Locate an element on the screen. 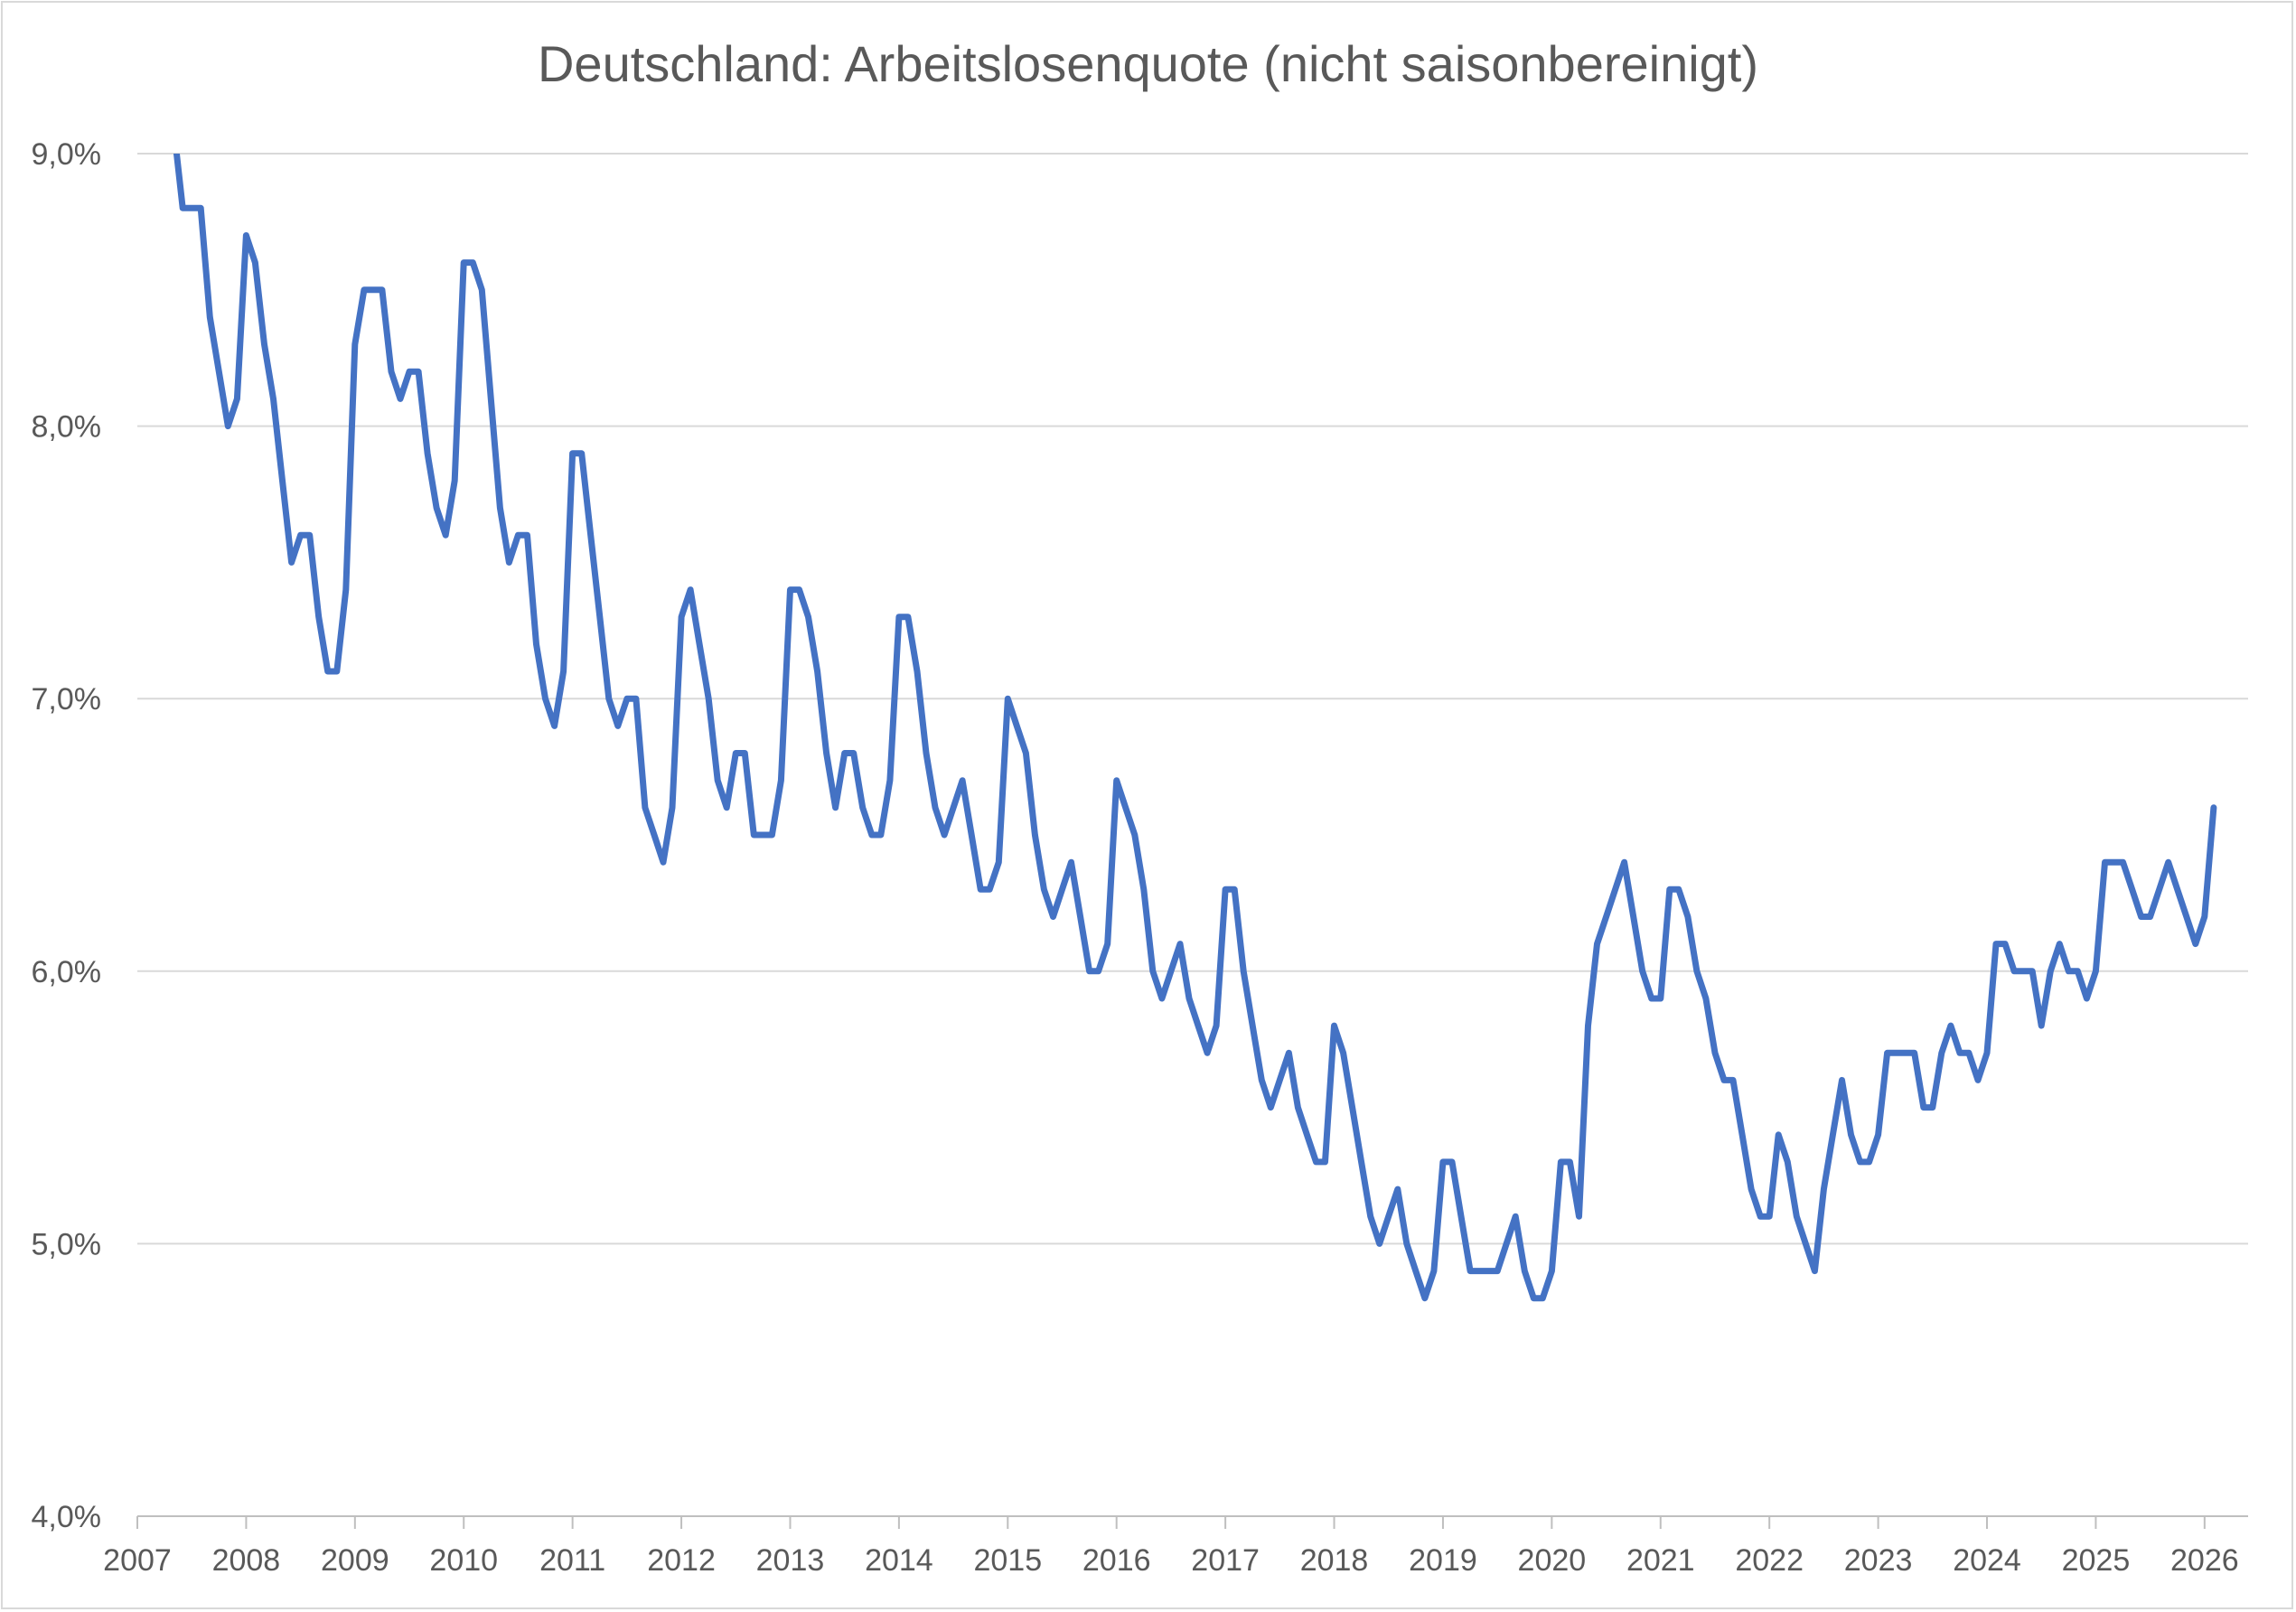  x-tick-label: 2008 is located at coordinates (247, 1561).